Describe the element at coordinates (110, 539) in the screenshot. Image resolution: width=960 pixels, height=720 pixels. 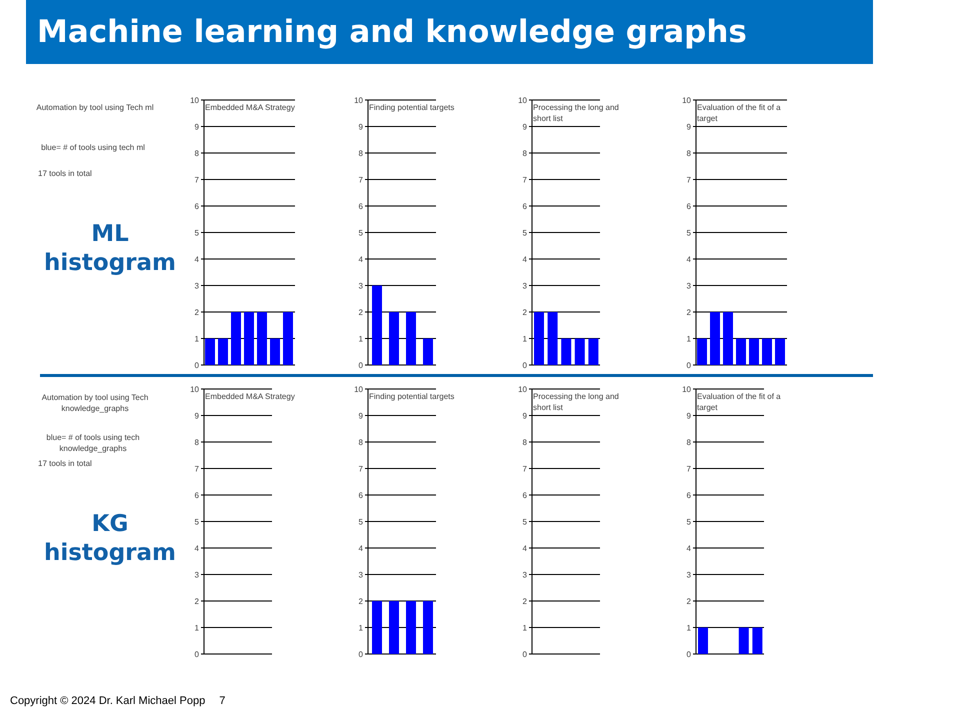
I see `text: KG histogram` at that location.